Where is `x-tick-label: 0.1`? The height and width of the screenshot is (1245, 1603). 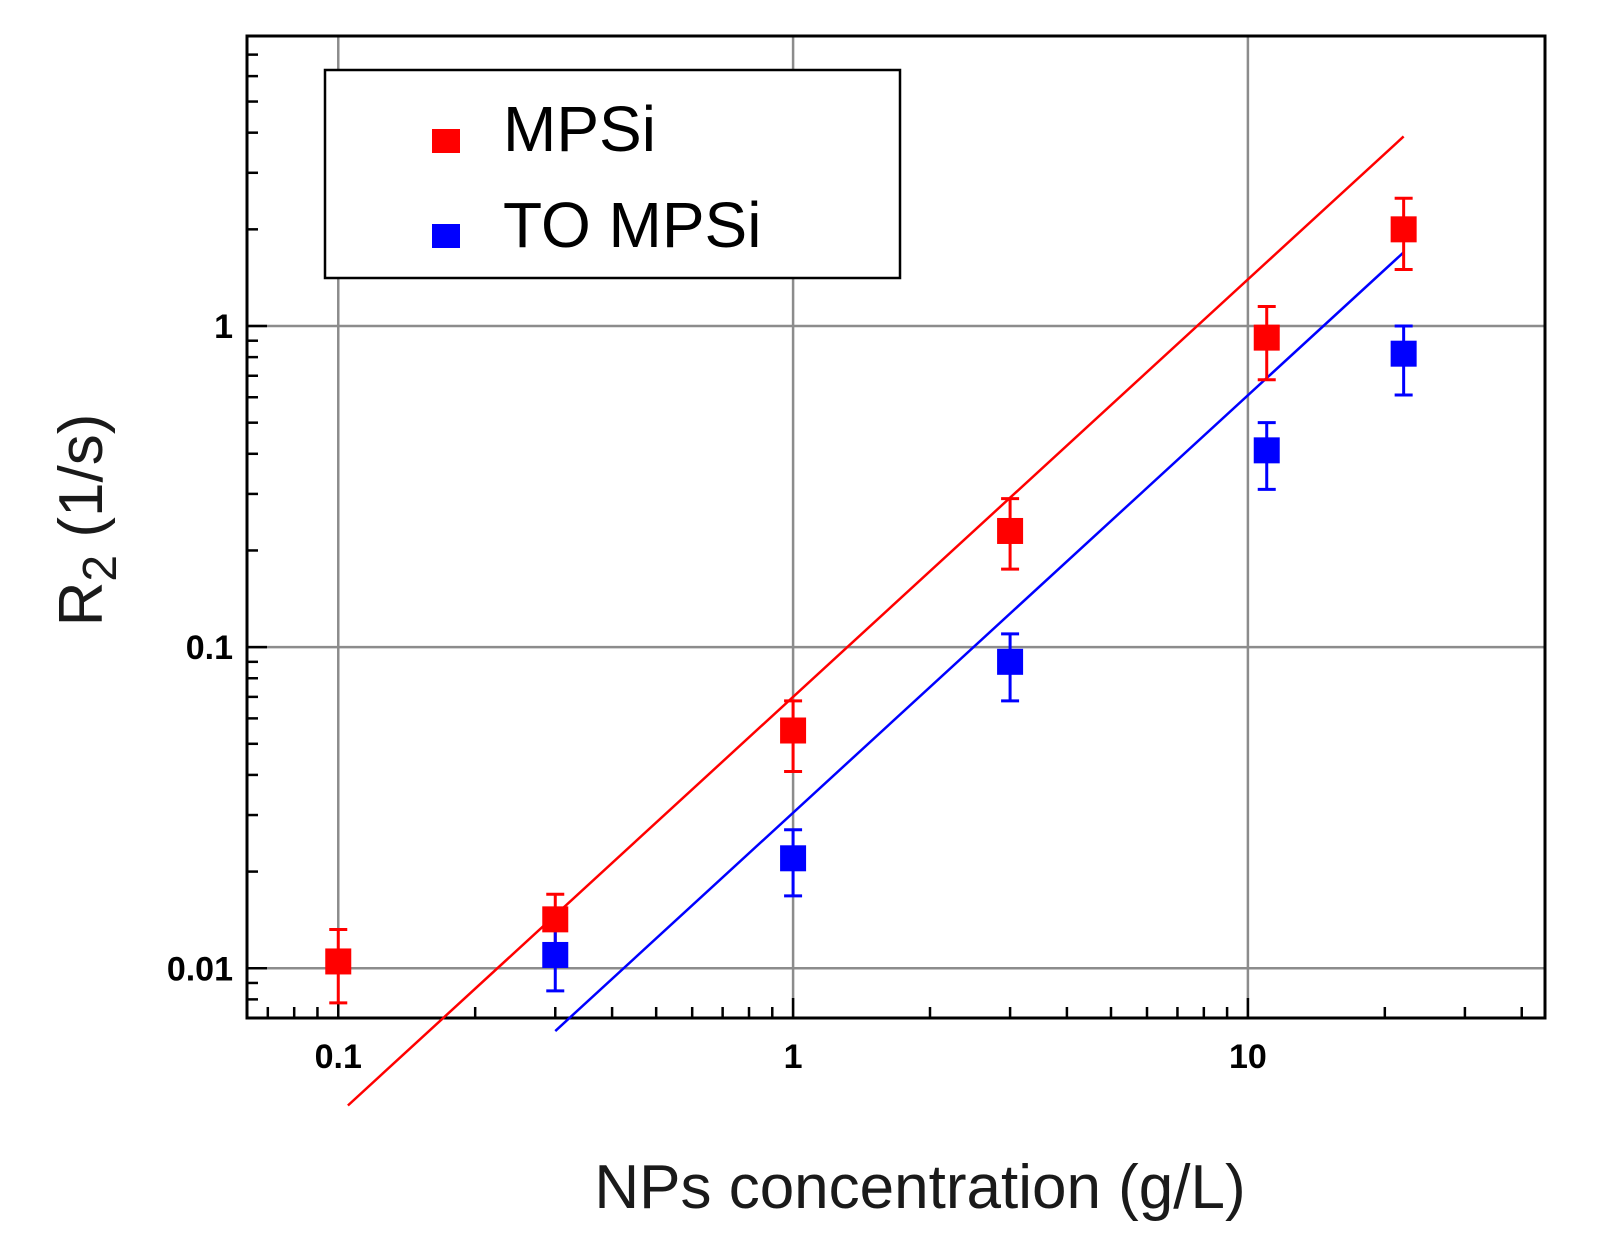
x-tick-label: 0.1 is located at coordinates (338, 1057).